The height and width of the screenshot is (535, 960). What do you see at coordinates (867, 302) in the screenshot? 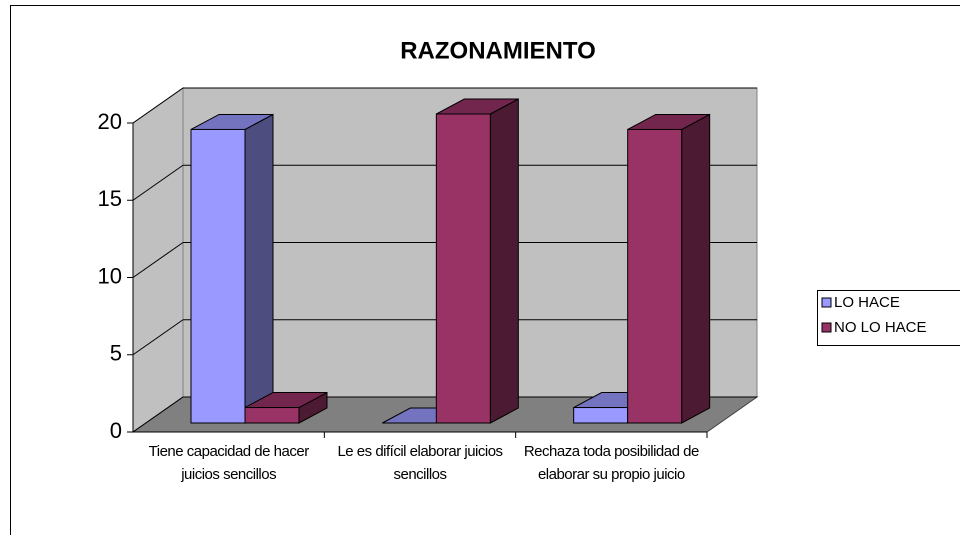
I see `legend-label: LO HACE` at bounding box center [867, 302].